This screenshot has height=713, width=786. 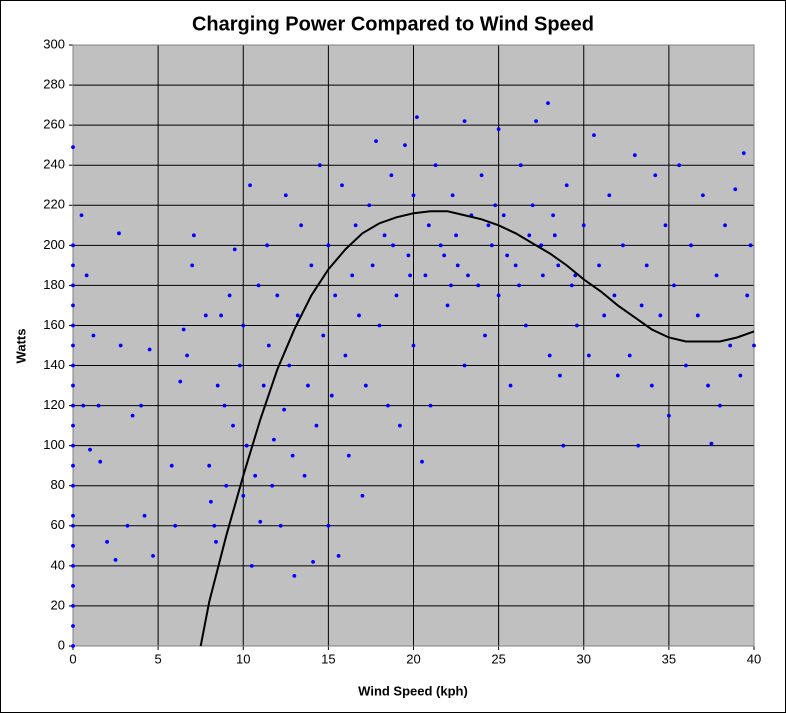 What do you see at coordinates (584, 658) in the screenshot?
I see `x-tick-label: 30` at bounding box center [584, 658].